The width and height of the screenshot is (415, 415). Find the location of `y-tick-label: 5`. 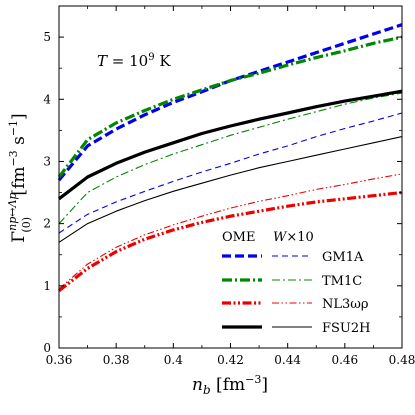

y-tick-label: 5 is located at coordinates (47, 37).